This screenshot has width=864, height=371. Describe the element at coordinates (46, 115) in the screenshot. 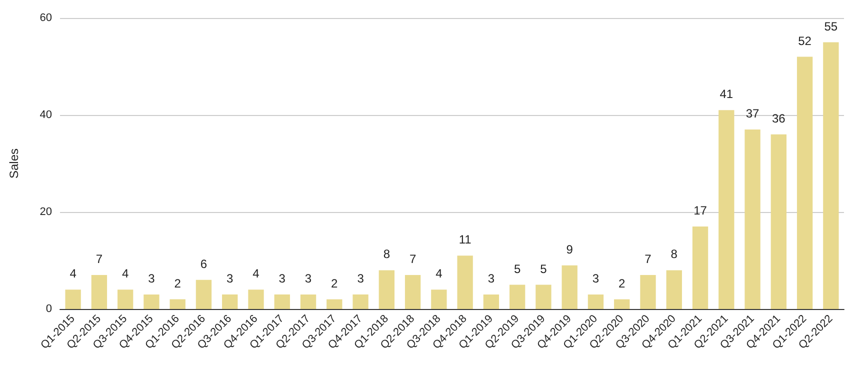

I see `y-tick-label: 40` at that location.